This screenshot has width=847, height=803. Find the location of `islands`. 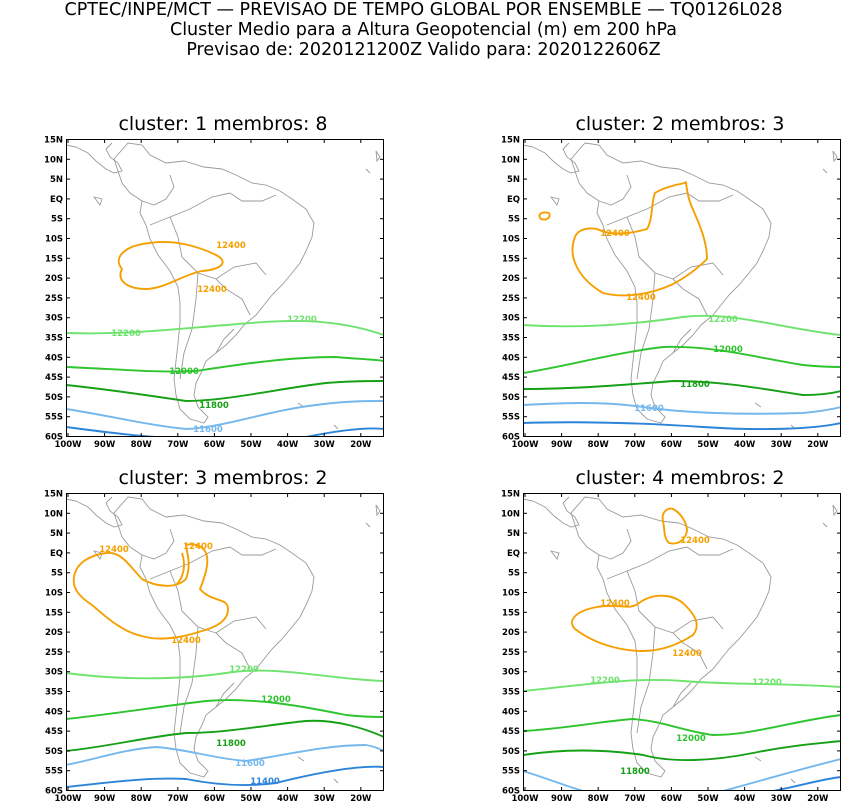

islands is located at coordinates (693, 290).